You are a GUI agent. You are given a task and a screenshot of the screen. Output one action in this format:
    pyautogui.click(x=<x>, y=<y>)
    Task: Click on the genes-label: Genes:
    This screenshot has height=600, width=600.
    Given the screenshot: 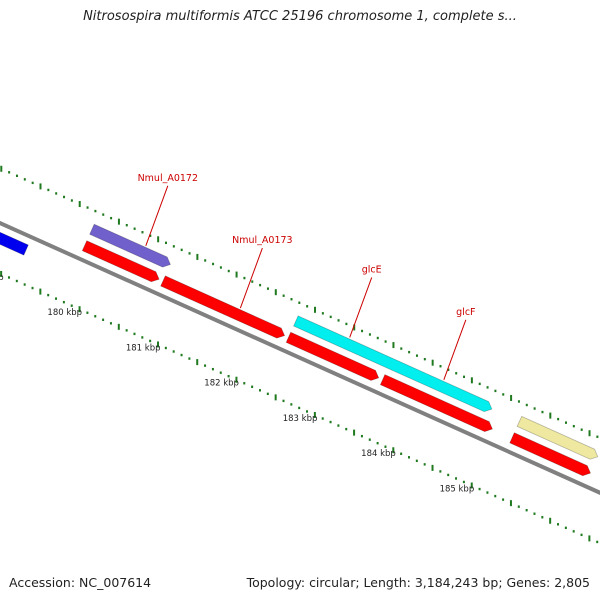 What is the action you would take?
    pyautogui.click(x=528, y=582)
    